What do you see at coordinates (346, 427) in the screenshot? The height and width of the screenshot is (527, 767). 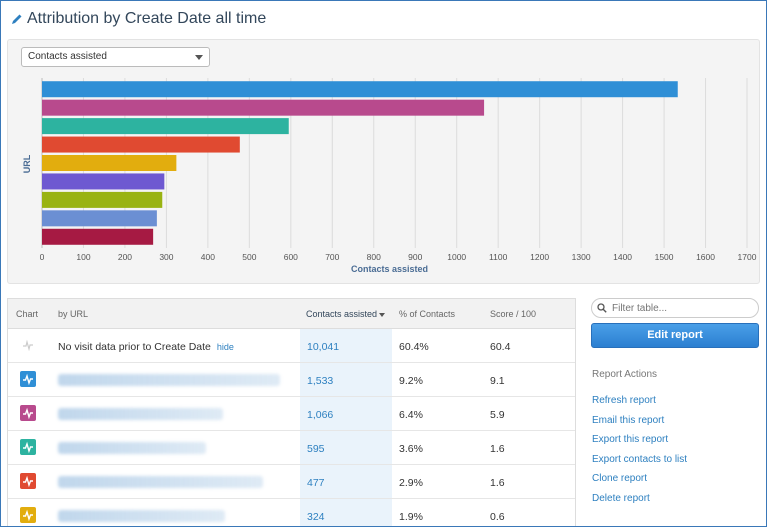 I see `sorted-column-highlight` at bounding box center [346, 427].